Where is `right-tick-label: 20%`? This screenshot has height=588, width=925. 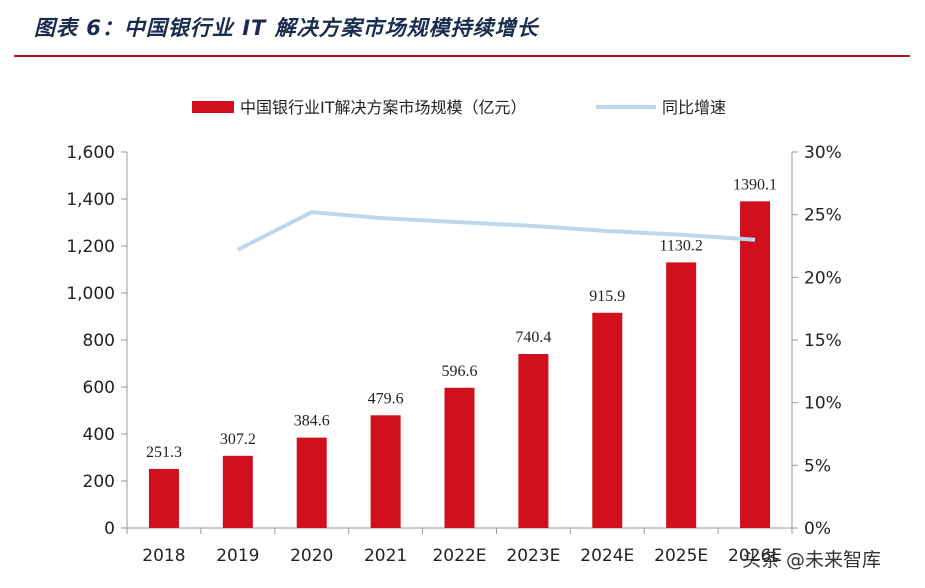 right-tick-label: 20% is located at coordinates (823, 278).